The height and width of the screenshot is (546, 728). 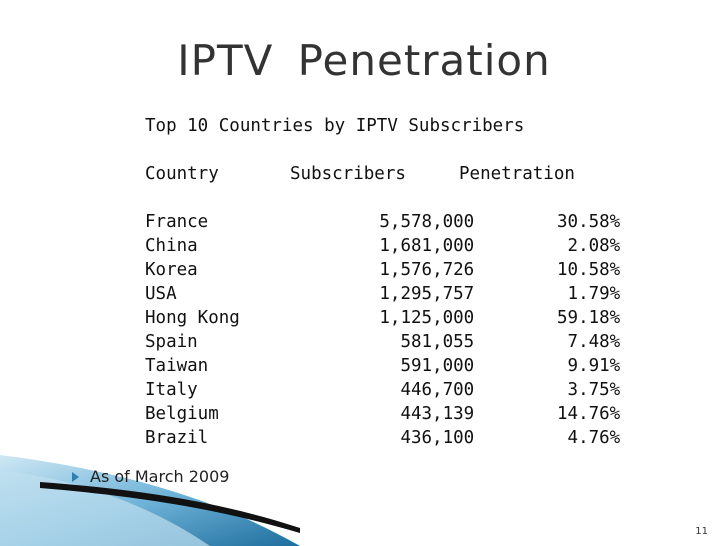 What do you see at coordinates (364, 60) in the screenshot?
I see `slide-title: IPTV Penetration` at bounding box center [364, 60].